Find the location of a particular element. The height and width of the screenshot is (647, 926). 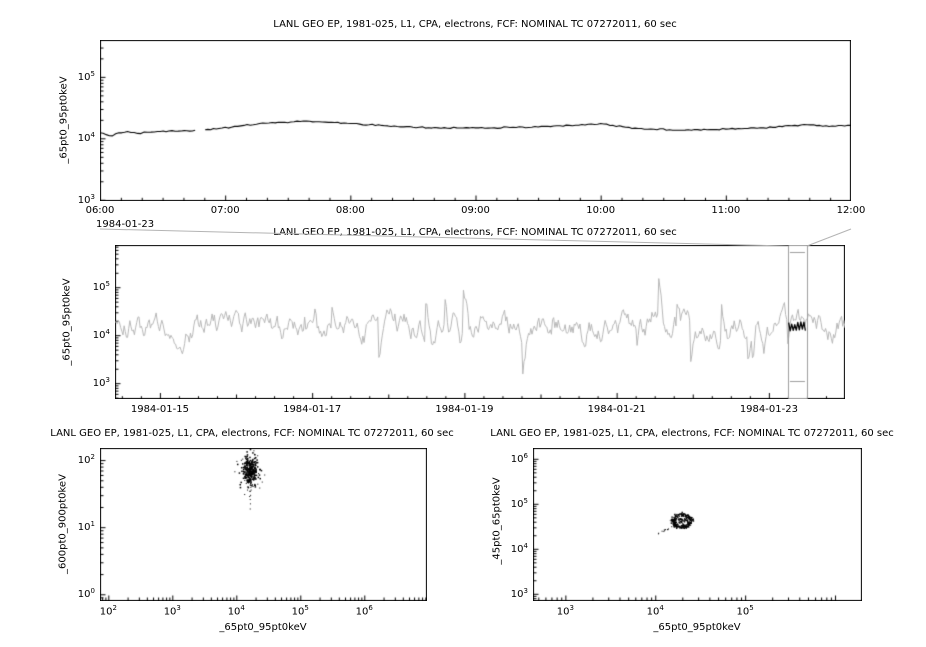

x-tick-label: 1984-01-15 is located at coordinates (159, 409).